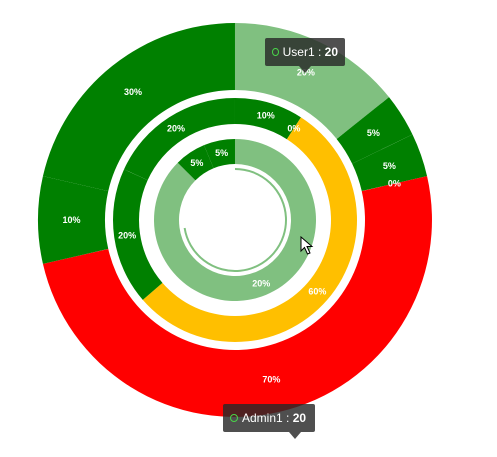 This screenshot has height=457, width=497. Describe the element at coordinates (293, 128) in the screenshot. I see `ring-1-label-1: 0%` at that location.